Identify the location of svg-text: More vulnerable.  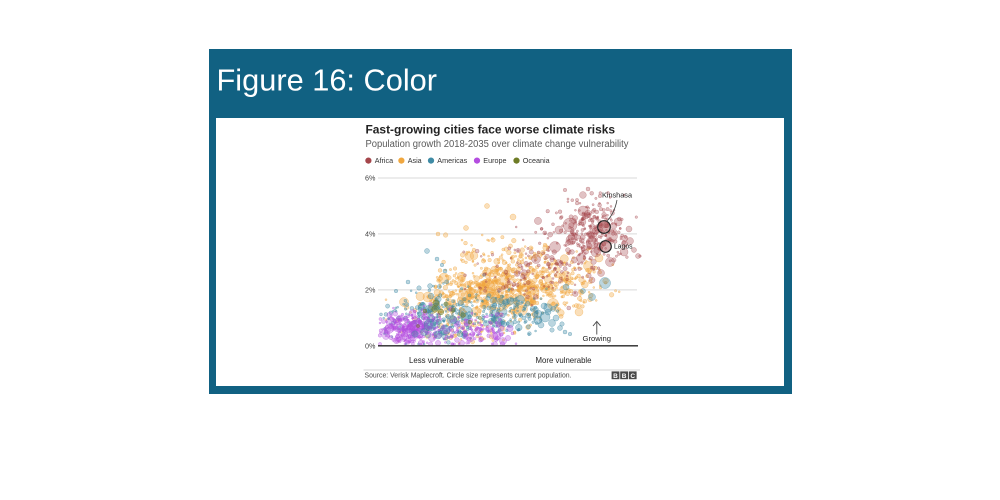
(564, 360).